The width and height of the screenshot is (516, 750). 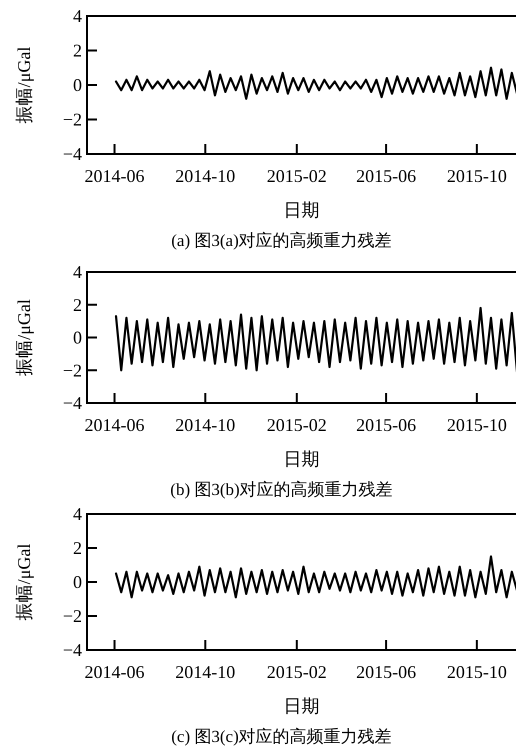 What do you see at coordinates (281, 736) in the screenshot?
I see `text: (c) 图3(c)对应的高频重力残差` at bounding box center [281, 736].